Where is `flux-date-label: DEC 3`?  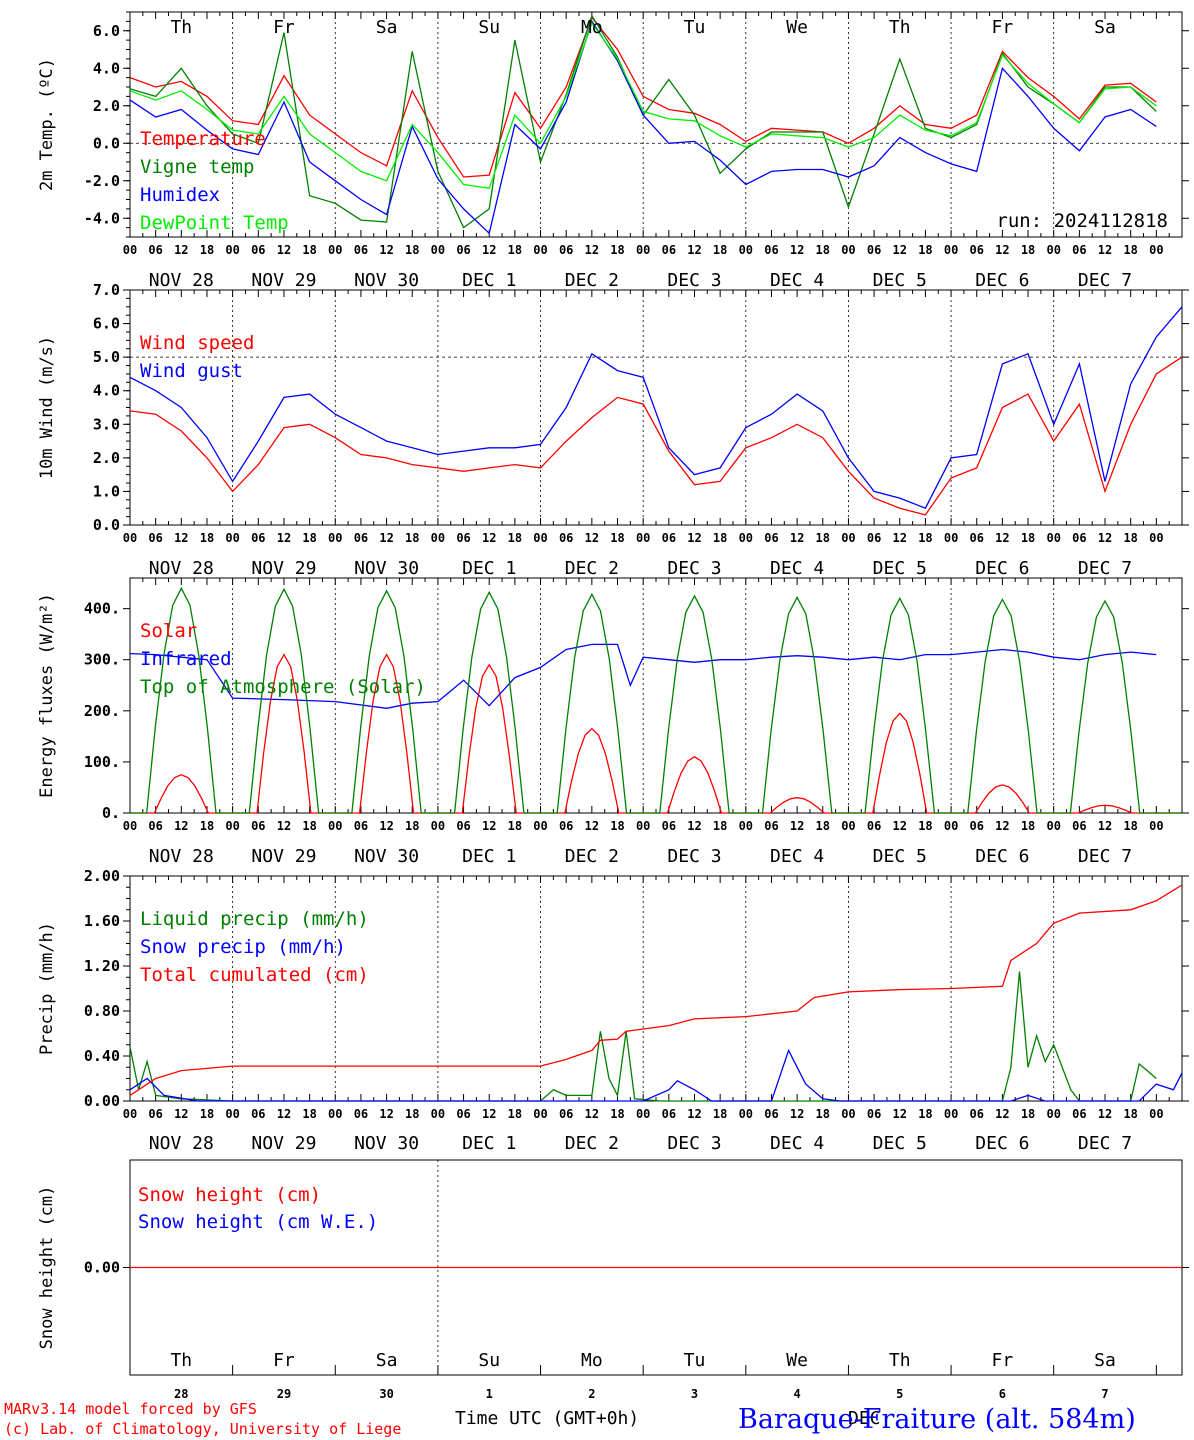 flux-date-label: DEC 3 is located at coordinates (694, 856).